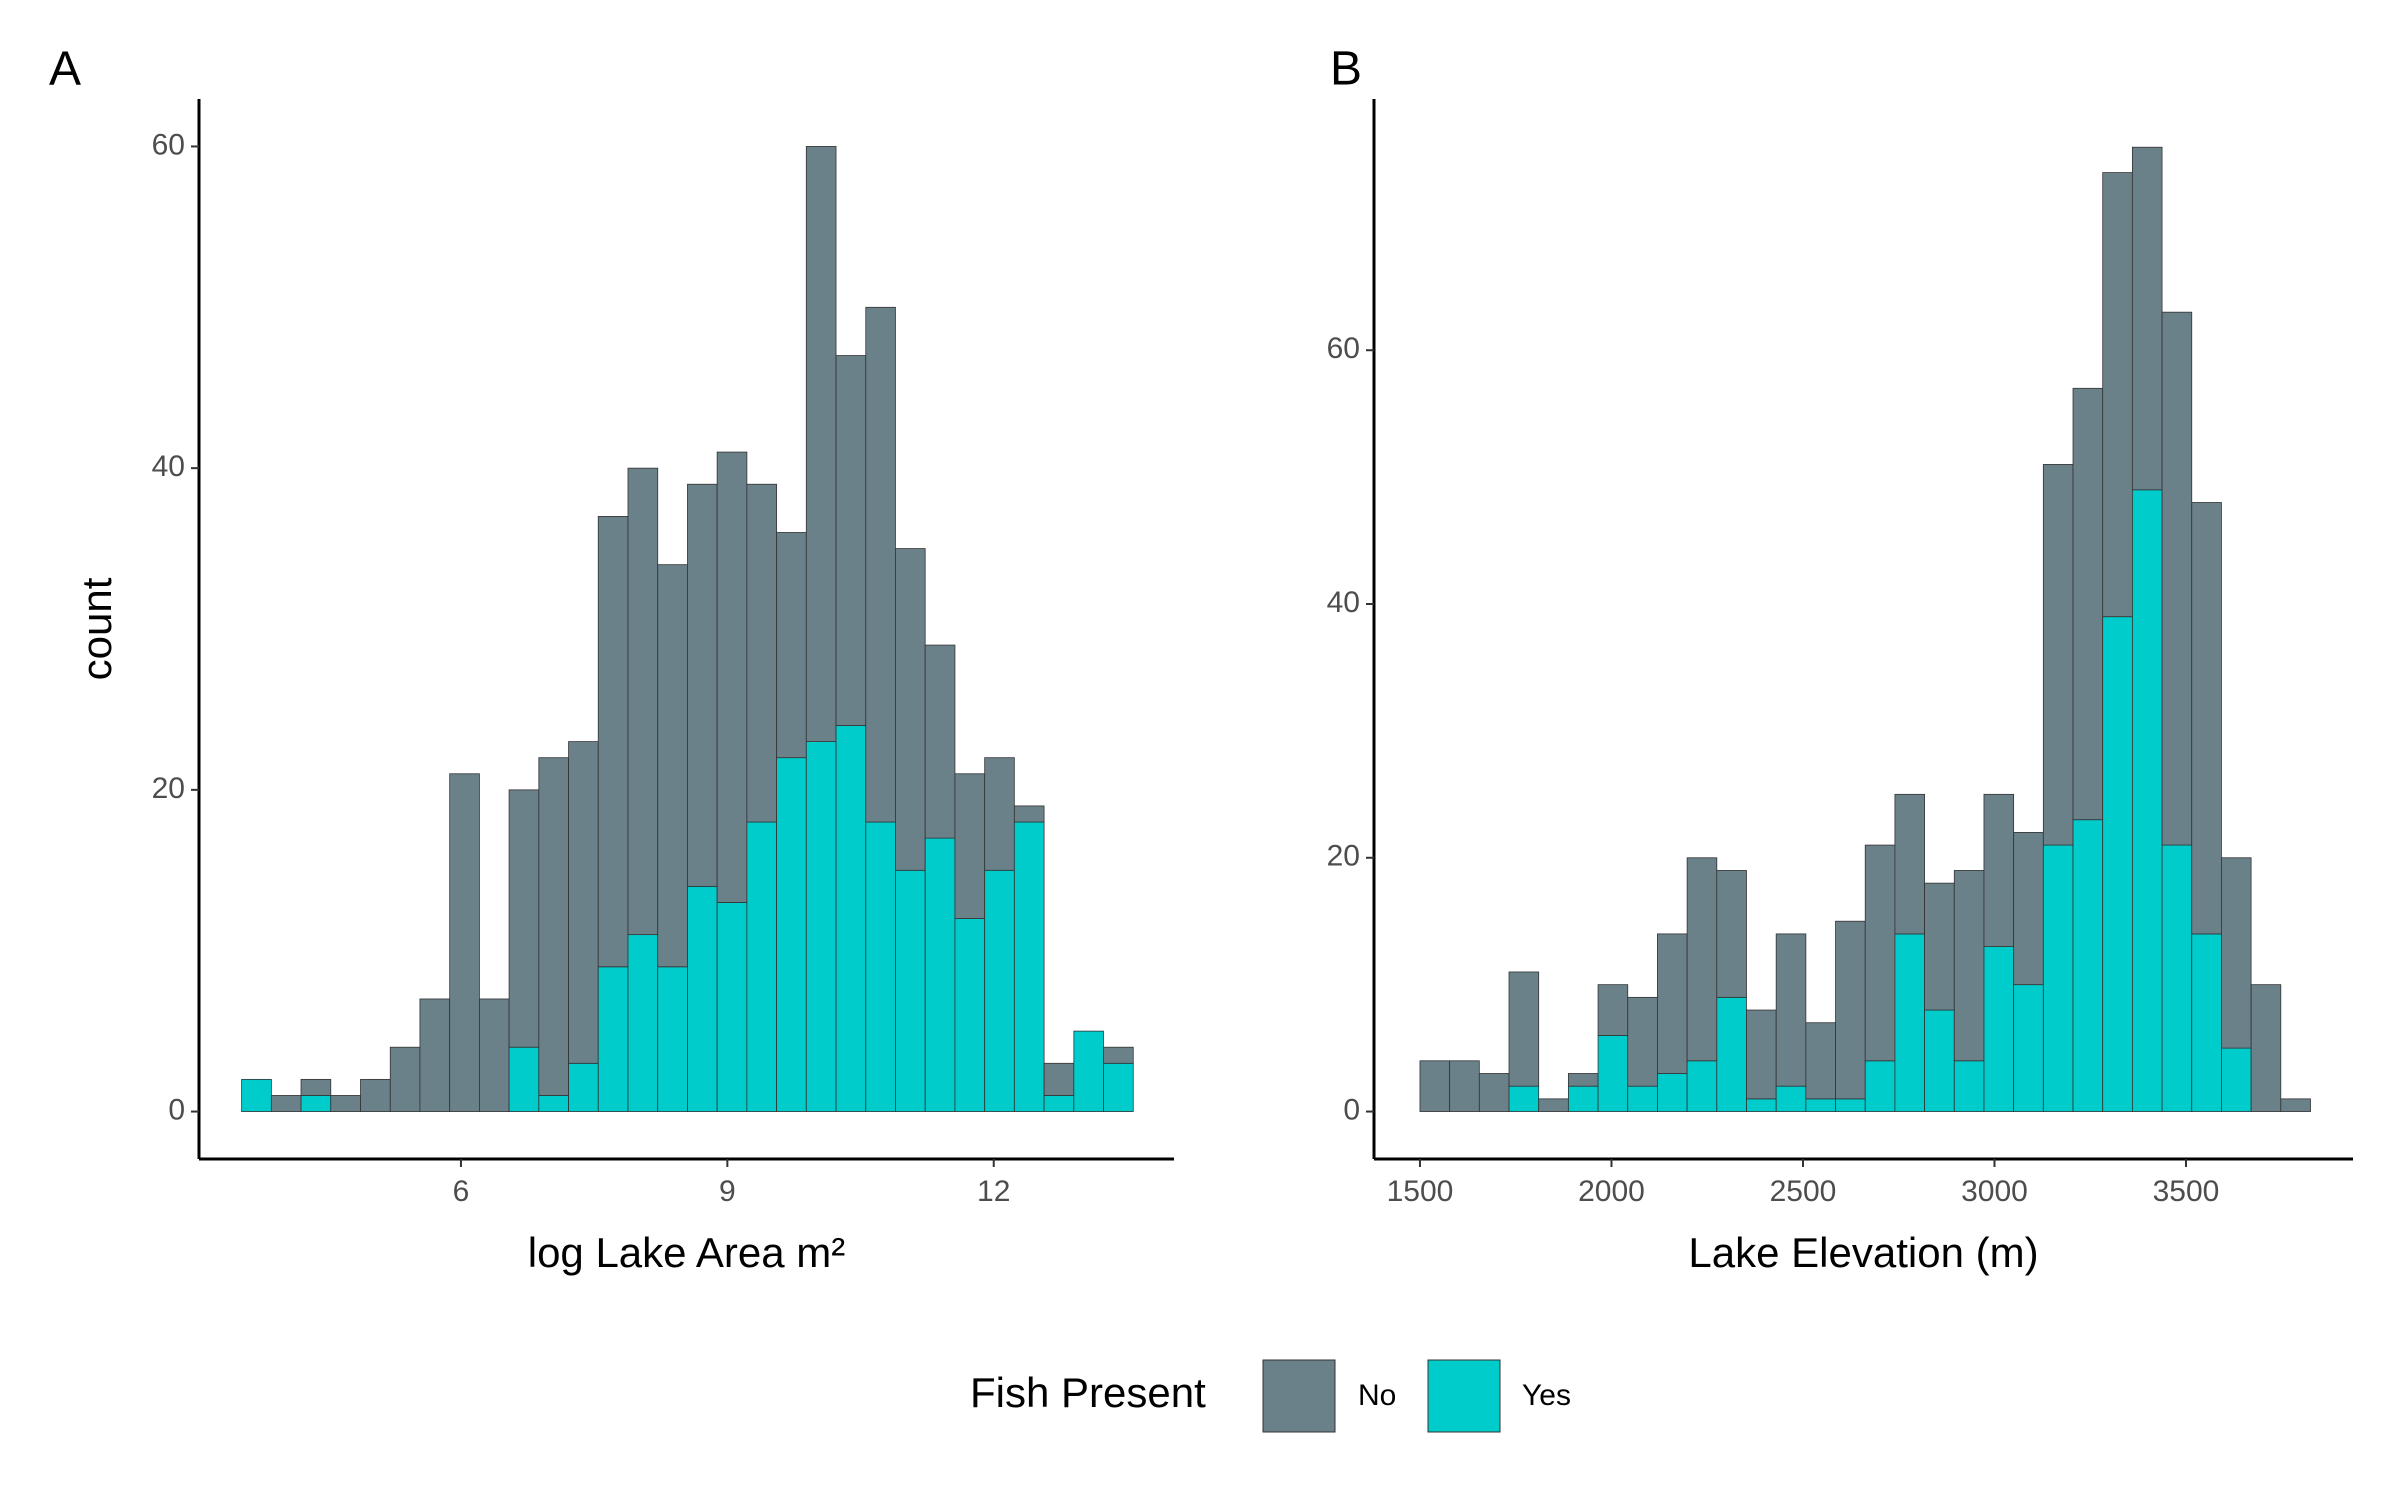 The height and width of the screenshot is (1500, 2400). Describe the element at coordinates (1464, 1396) in the screenshot. I see `legend-key` at that location.